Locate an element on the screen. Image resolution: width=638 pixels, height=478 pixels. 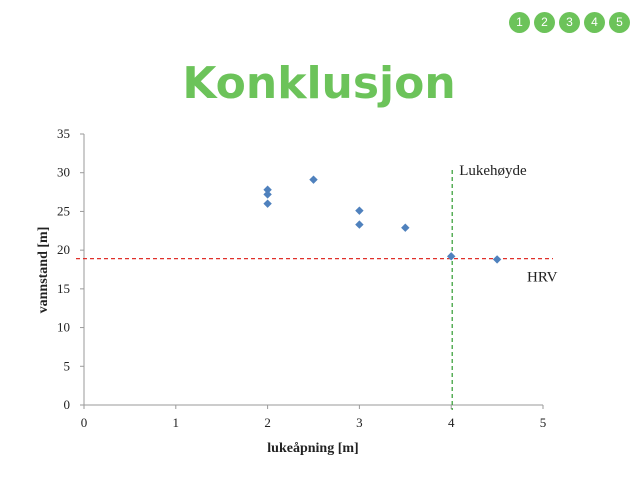
y-tick-label: 30 is located at coordinates (63, 172).